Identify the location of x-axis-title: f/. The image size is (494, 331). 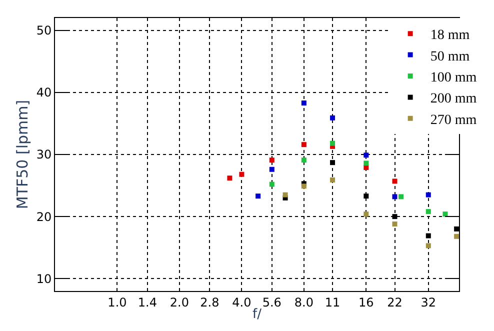
(257, 314).